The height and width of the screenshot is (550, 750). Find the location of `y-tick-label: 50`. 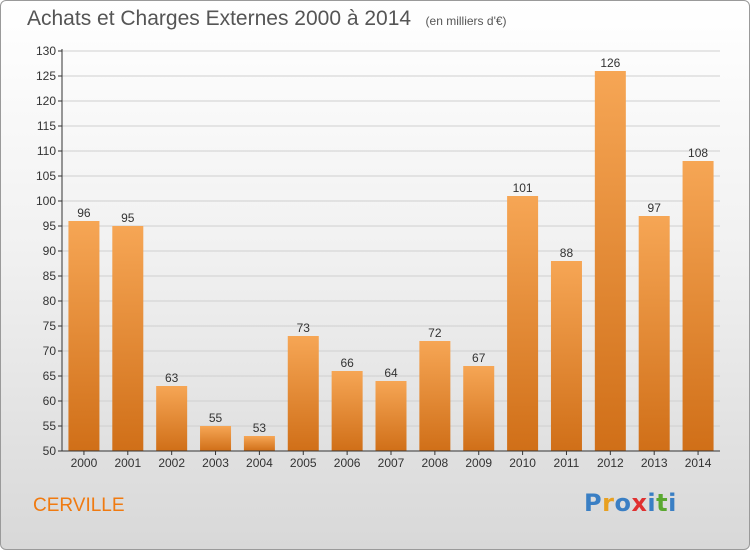

y-tick-label: 50 is located at coordinates (50, 451).